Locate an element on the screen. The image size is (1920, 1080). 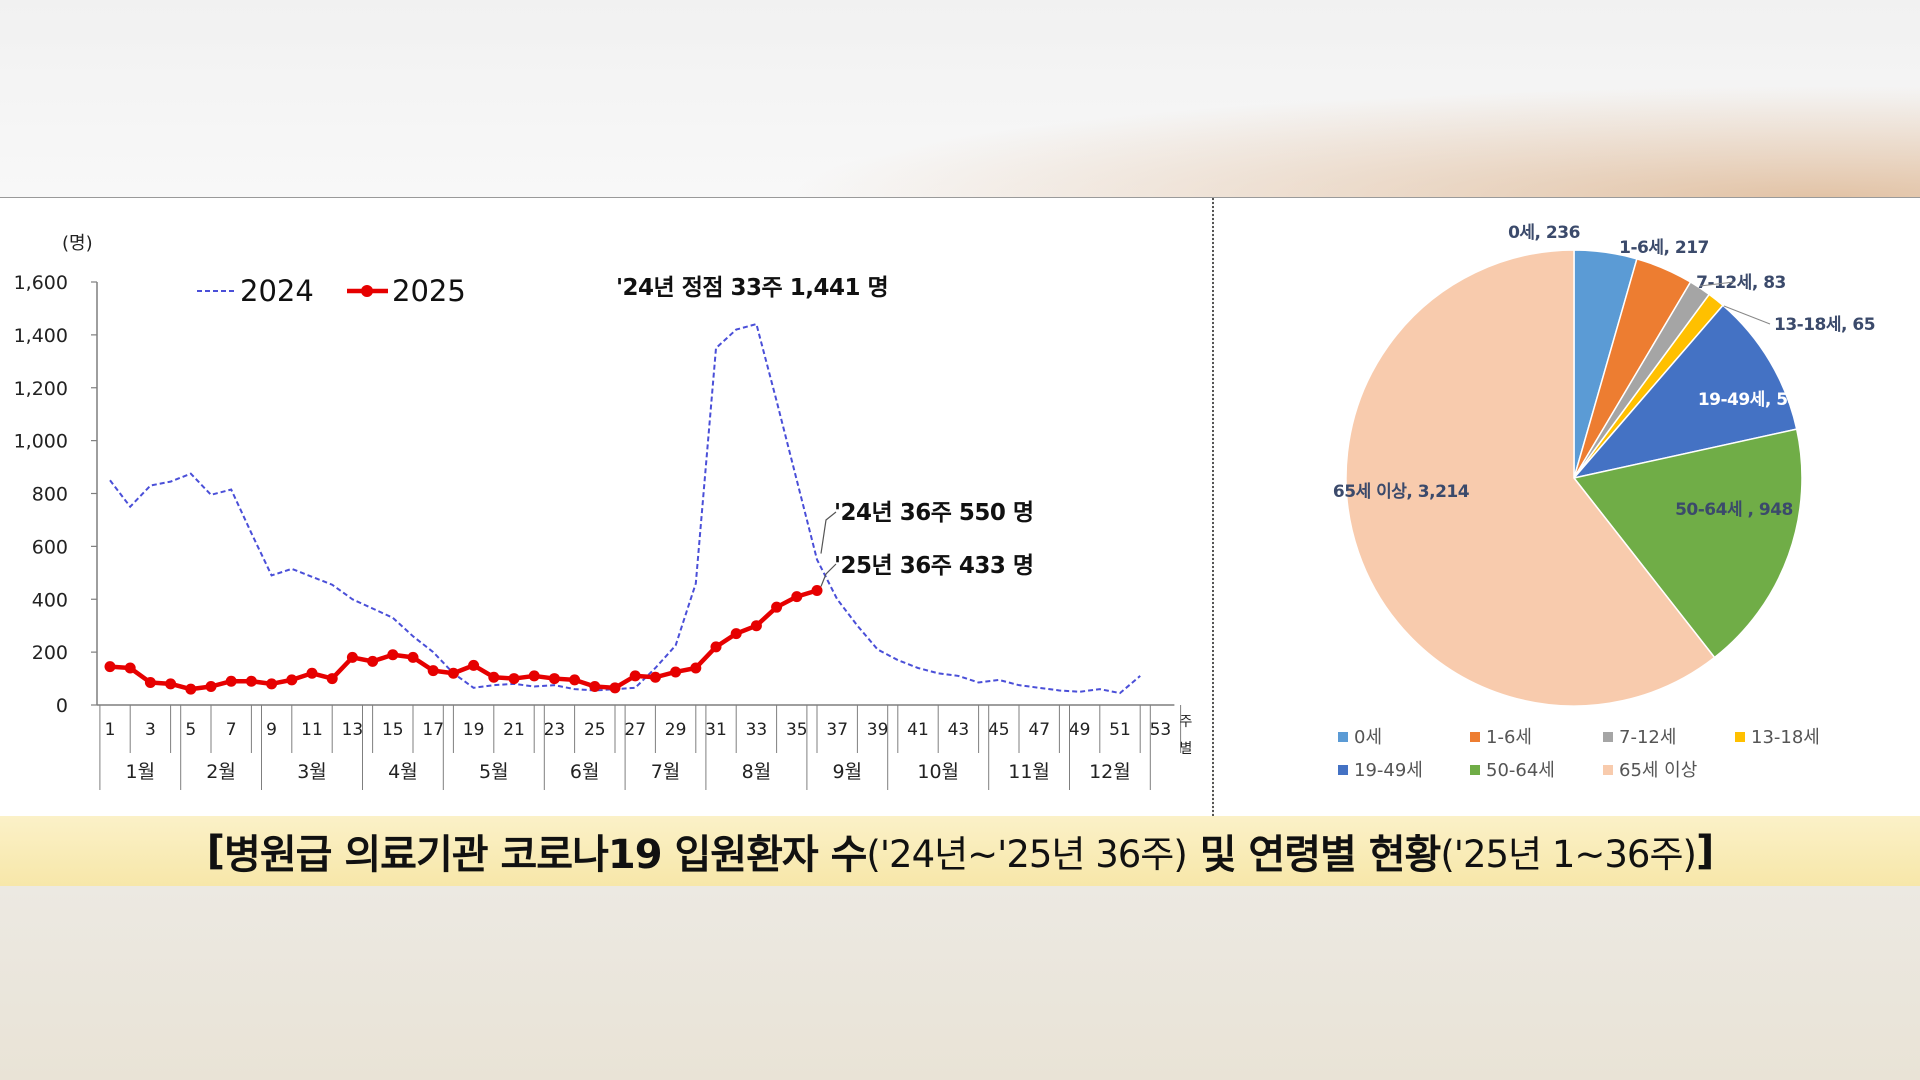
pie-data-label: 7-12세, 83 is located at coordinates (1741, 283).